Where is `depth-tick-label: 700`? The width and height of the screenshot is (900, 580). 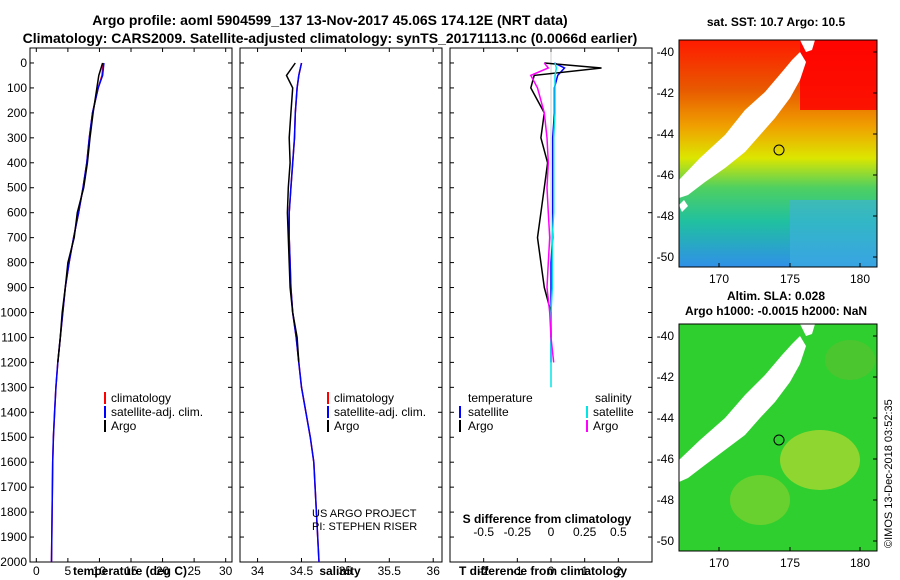 depth-tick-label: 700 is located at coordinates (17, 238).